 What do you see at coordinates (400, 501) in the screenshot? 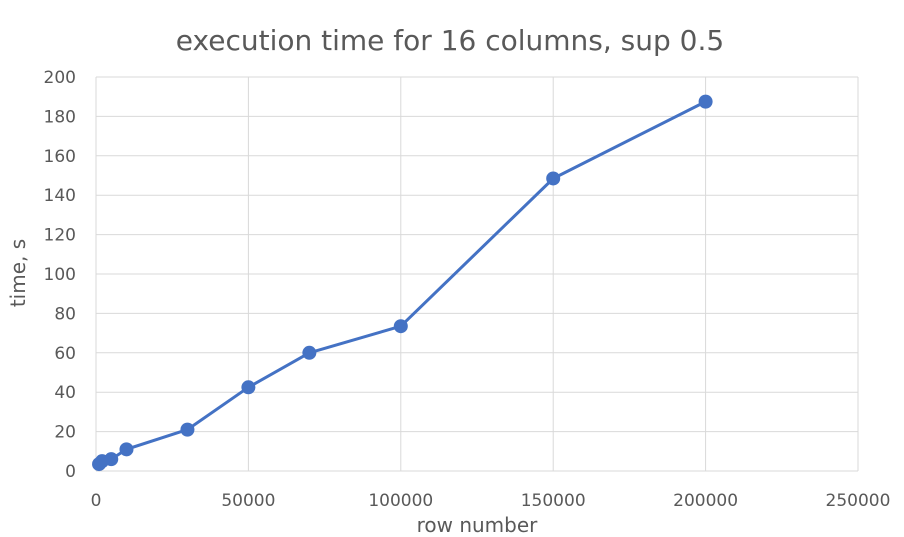
I see `x-tick-label: 100000` at bounding box center [400, 501].